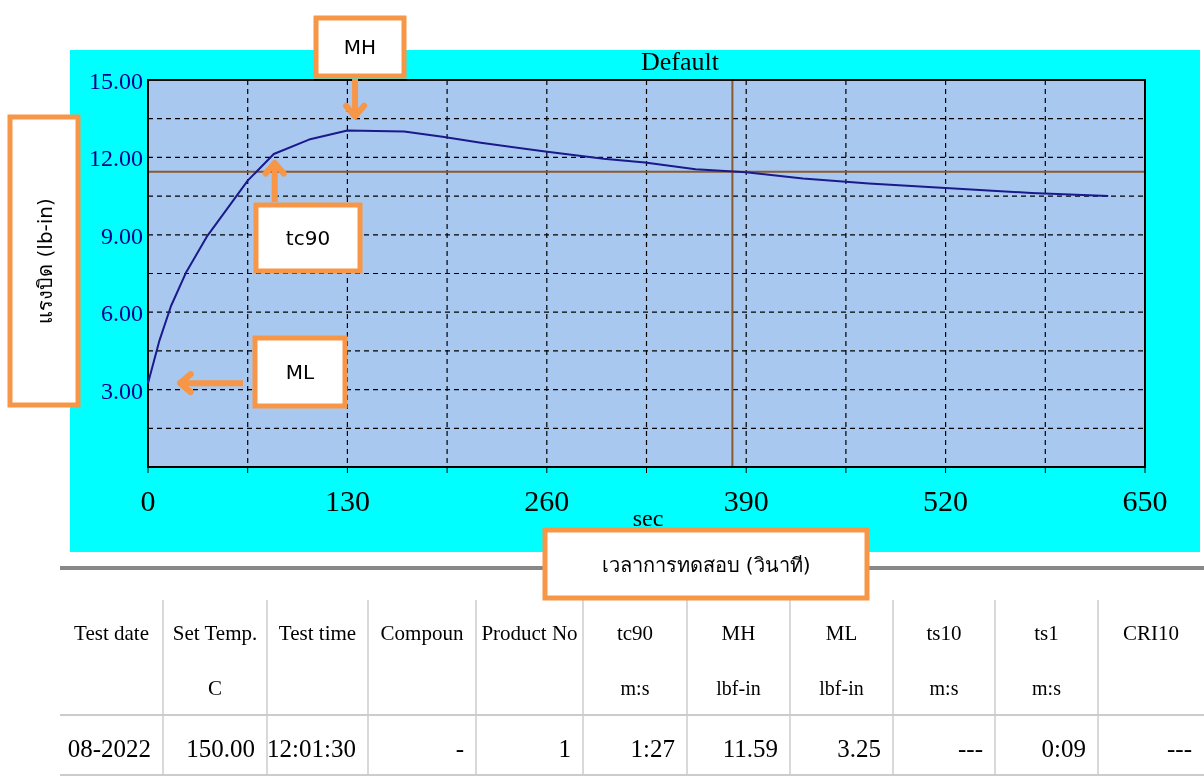  I want to click on text: 1:27, so click(652, 748).